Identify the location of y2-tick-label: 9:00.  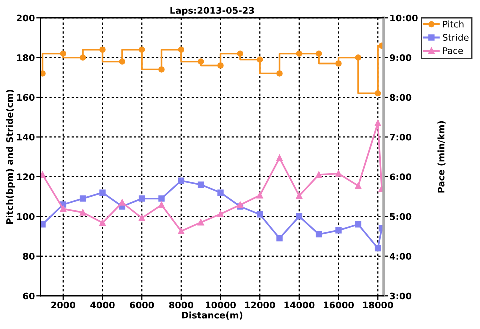
(401, 58).